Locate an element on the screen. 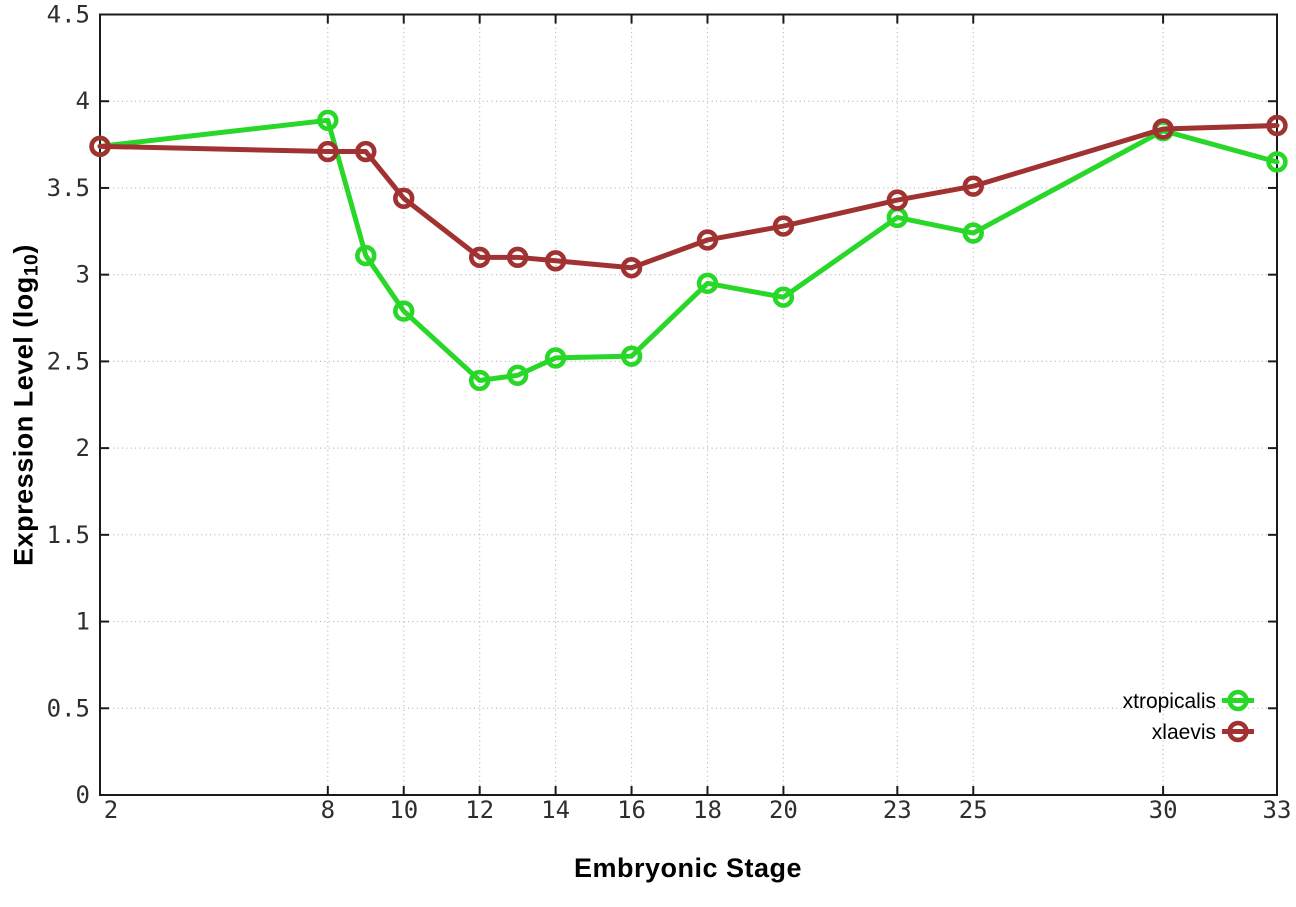 The image size is (1296, 907). x-axis-title: Embryonic Stage is located at coordinates (688, 868).